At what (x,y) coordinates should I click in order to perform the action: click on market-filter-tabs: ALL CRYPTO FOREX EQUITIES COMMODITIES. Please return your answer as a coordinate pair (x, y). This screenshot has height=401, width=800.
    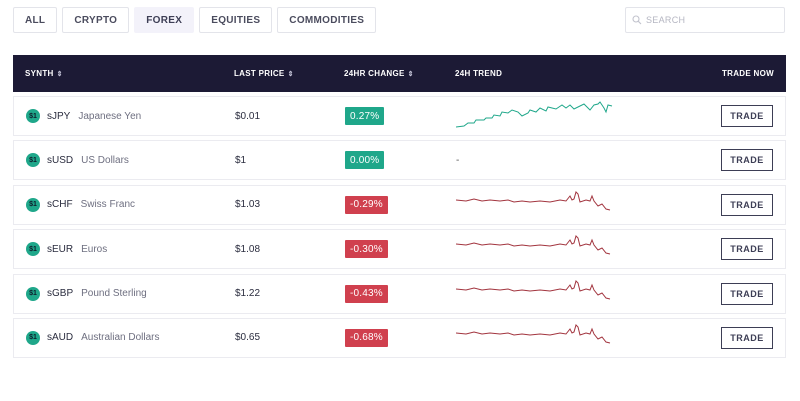
    Looking at the image, I should click on (195, 20).